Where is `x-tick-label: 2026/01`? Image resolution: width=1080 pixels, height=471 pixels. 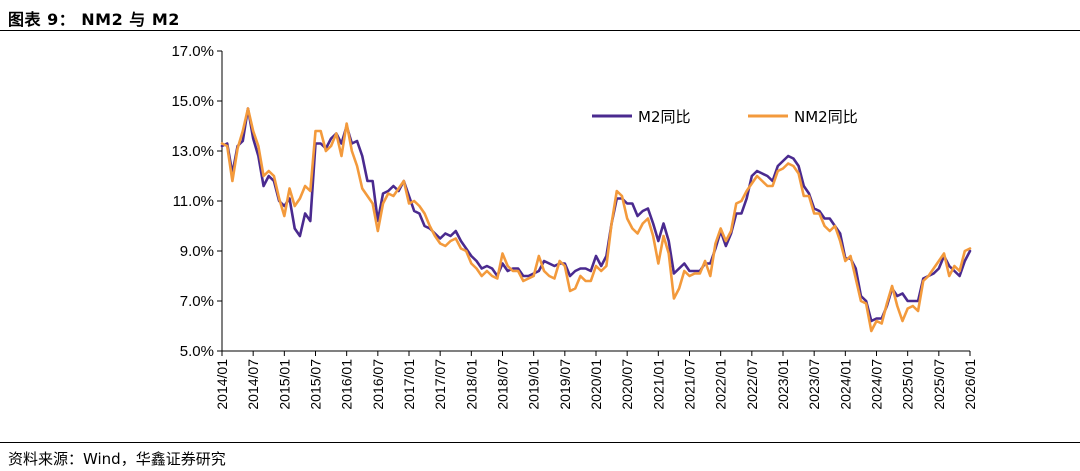 x-tick-label: 2026/01 is located at coordinates (970, 384).